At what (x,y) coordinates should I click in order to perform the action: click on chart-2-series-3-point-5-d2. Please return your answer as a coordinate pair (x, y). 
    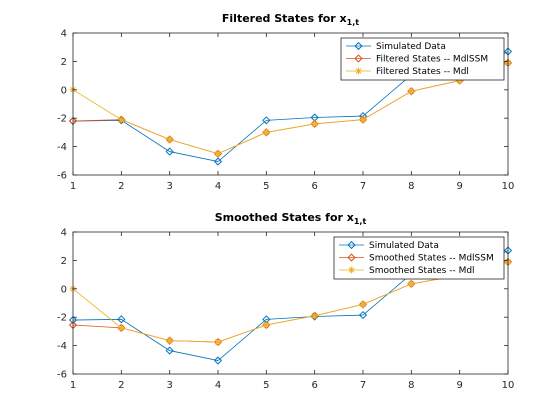
    Looking at the image, I should click on (266, 325).